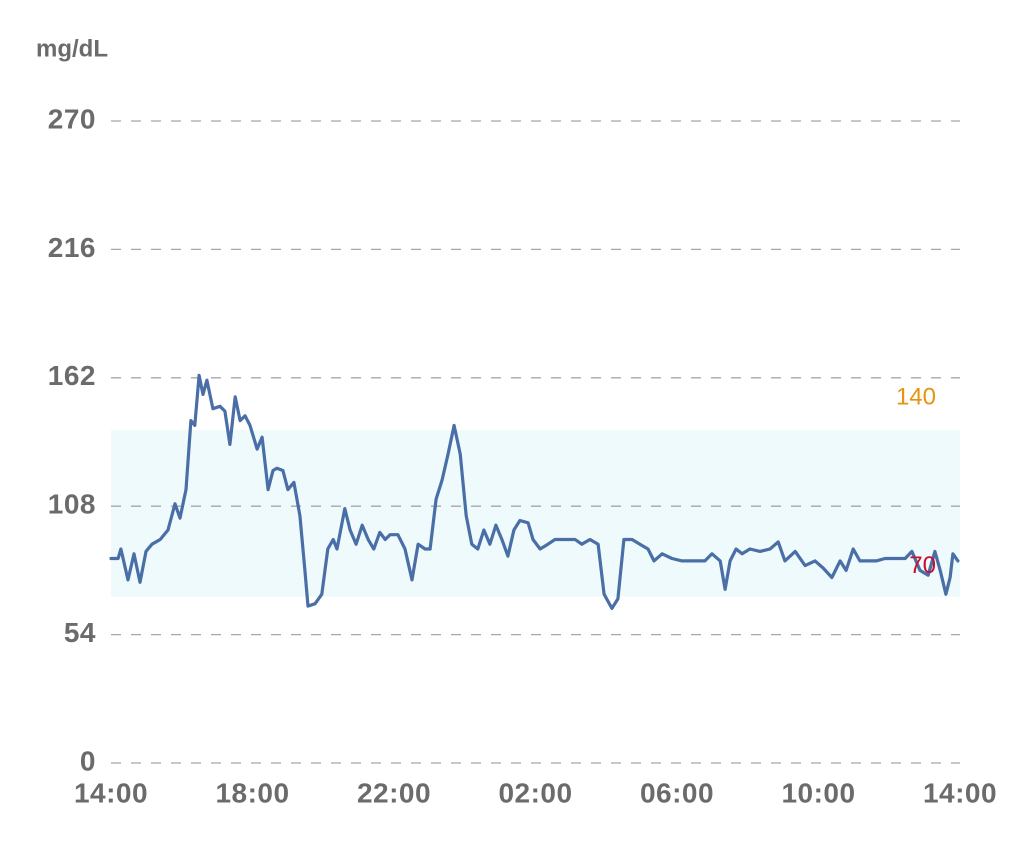 This screenshot has width=1024, height=848. I want to click on target-low-label: 70, so click(922, 565).